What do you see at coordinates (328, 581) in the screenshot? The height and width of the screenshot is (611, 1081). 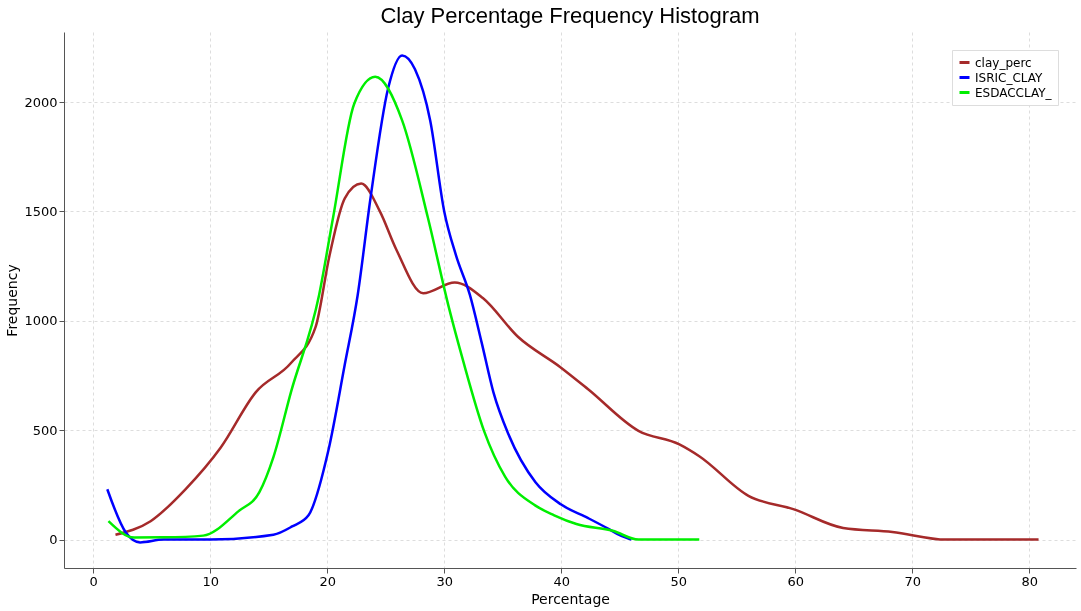 I see `x-tick-label: 20` at bounding box center [328, 581].